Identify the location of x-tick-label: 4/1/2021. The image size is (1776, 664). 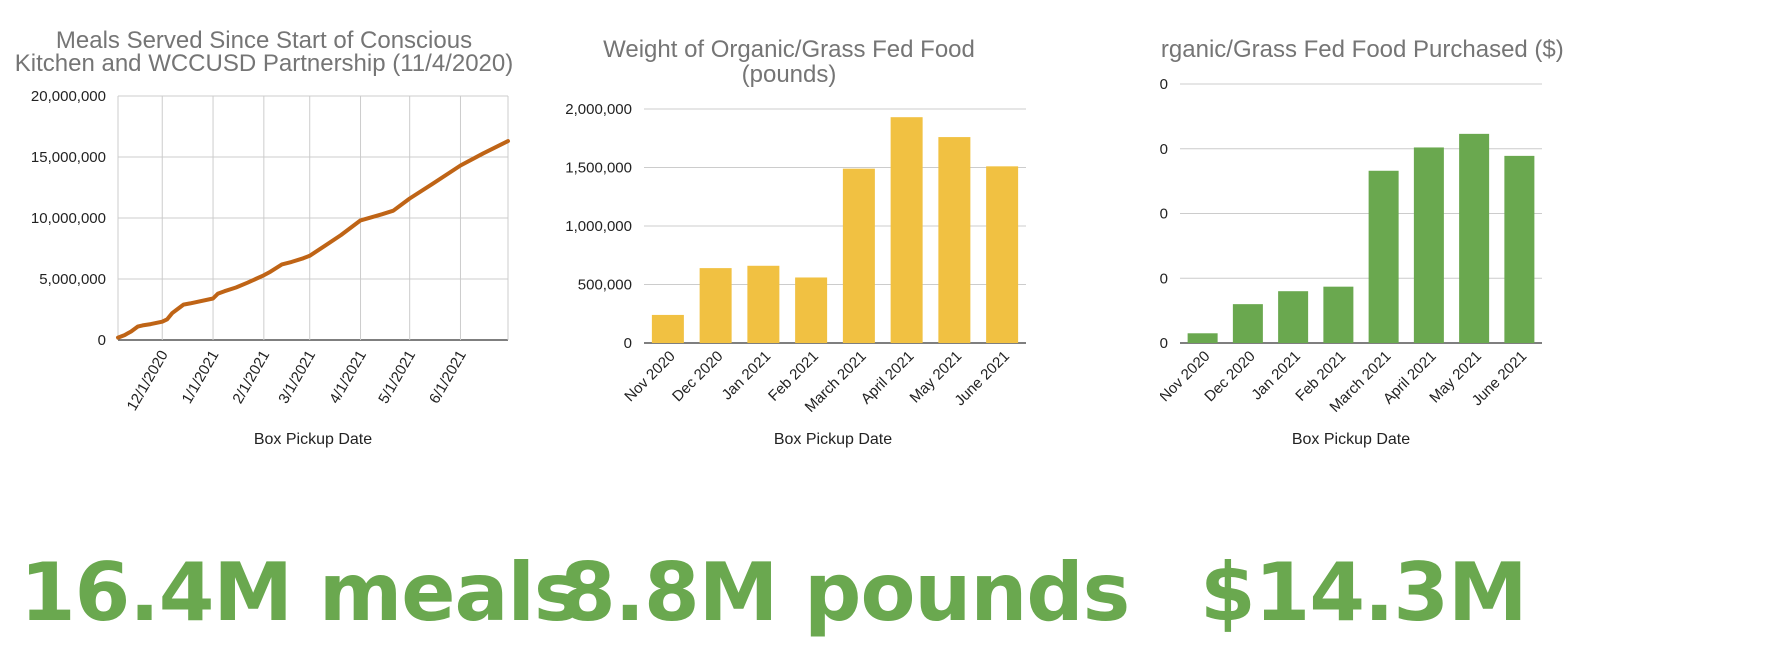
(348, 377).